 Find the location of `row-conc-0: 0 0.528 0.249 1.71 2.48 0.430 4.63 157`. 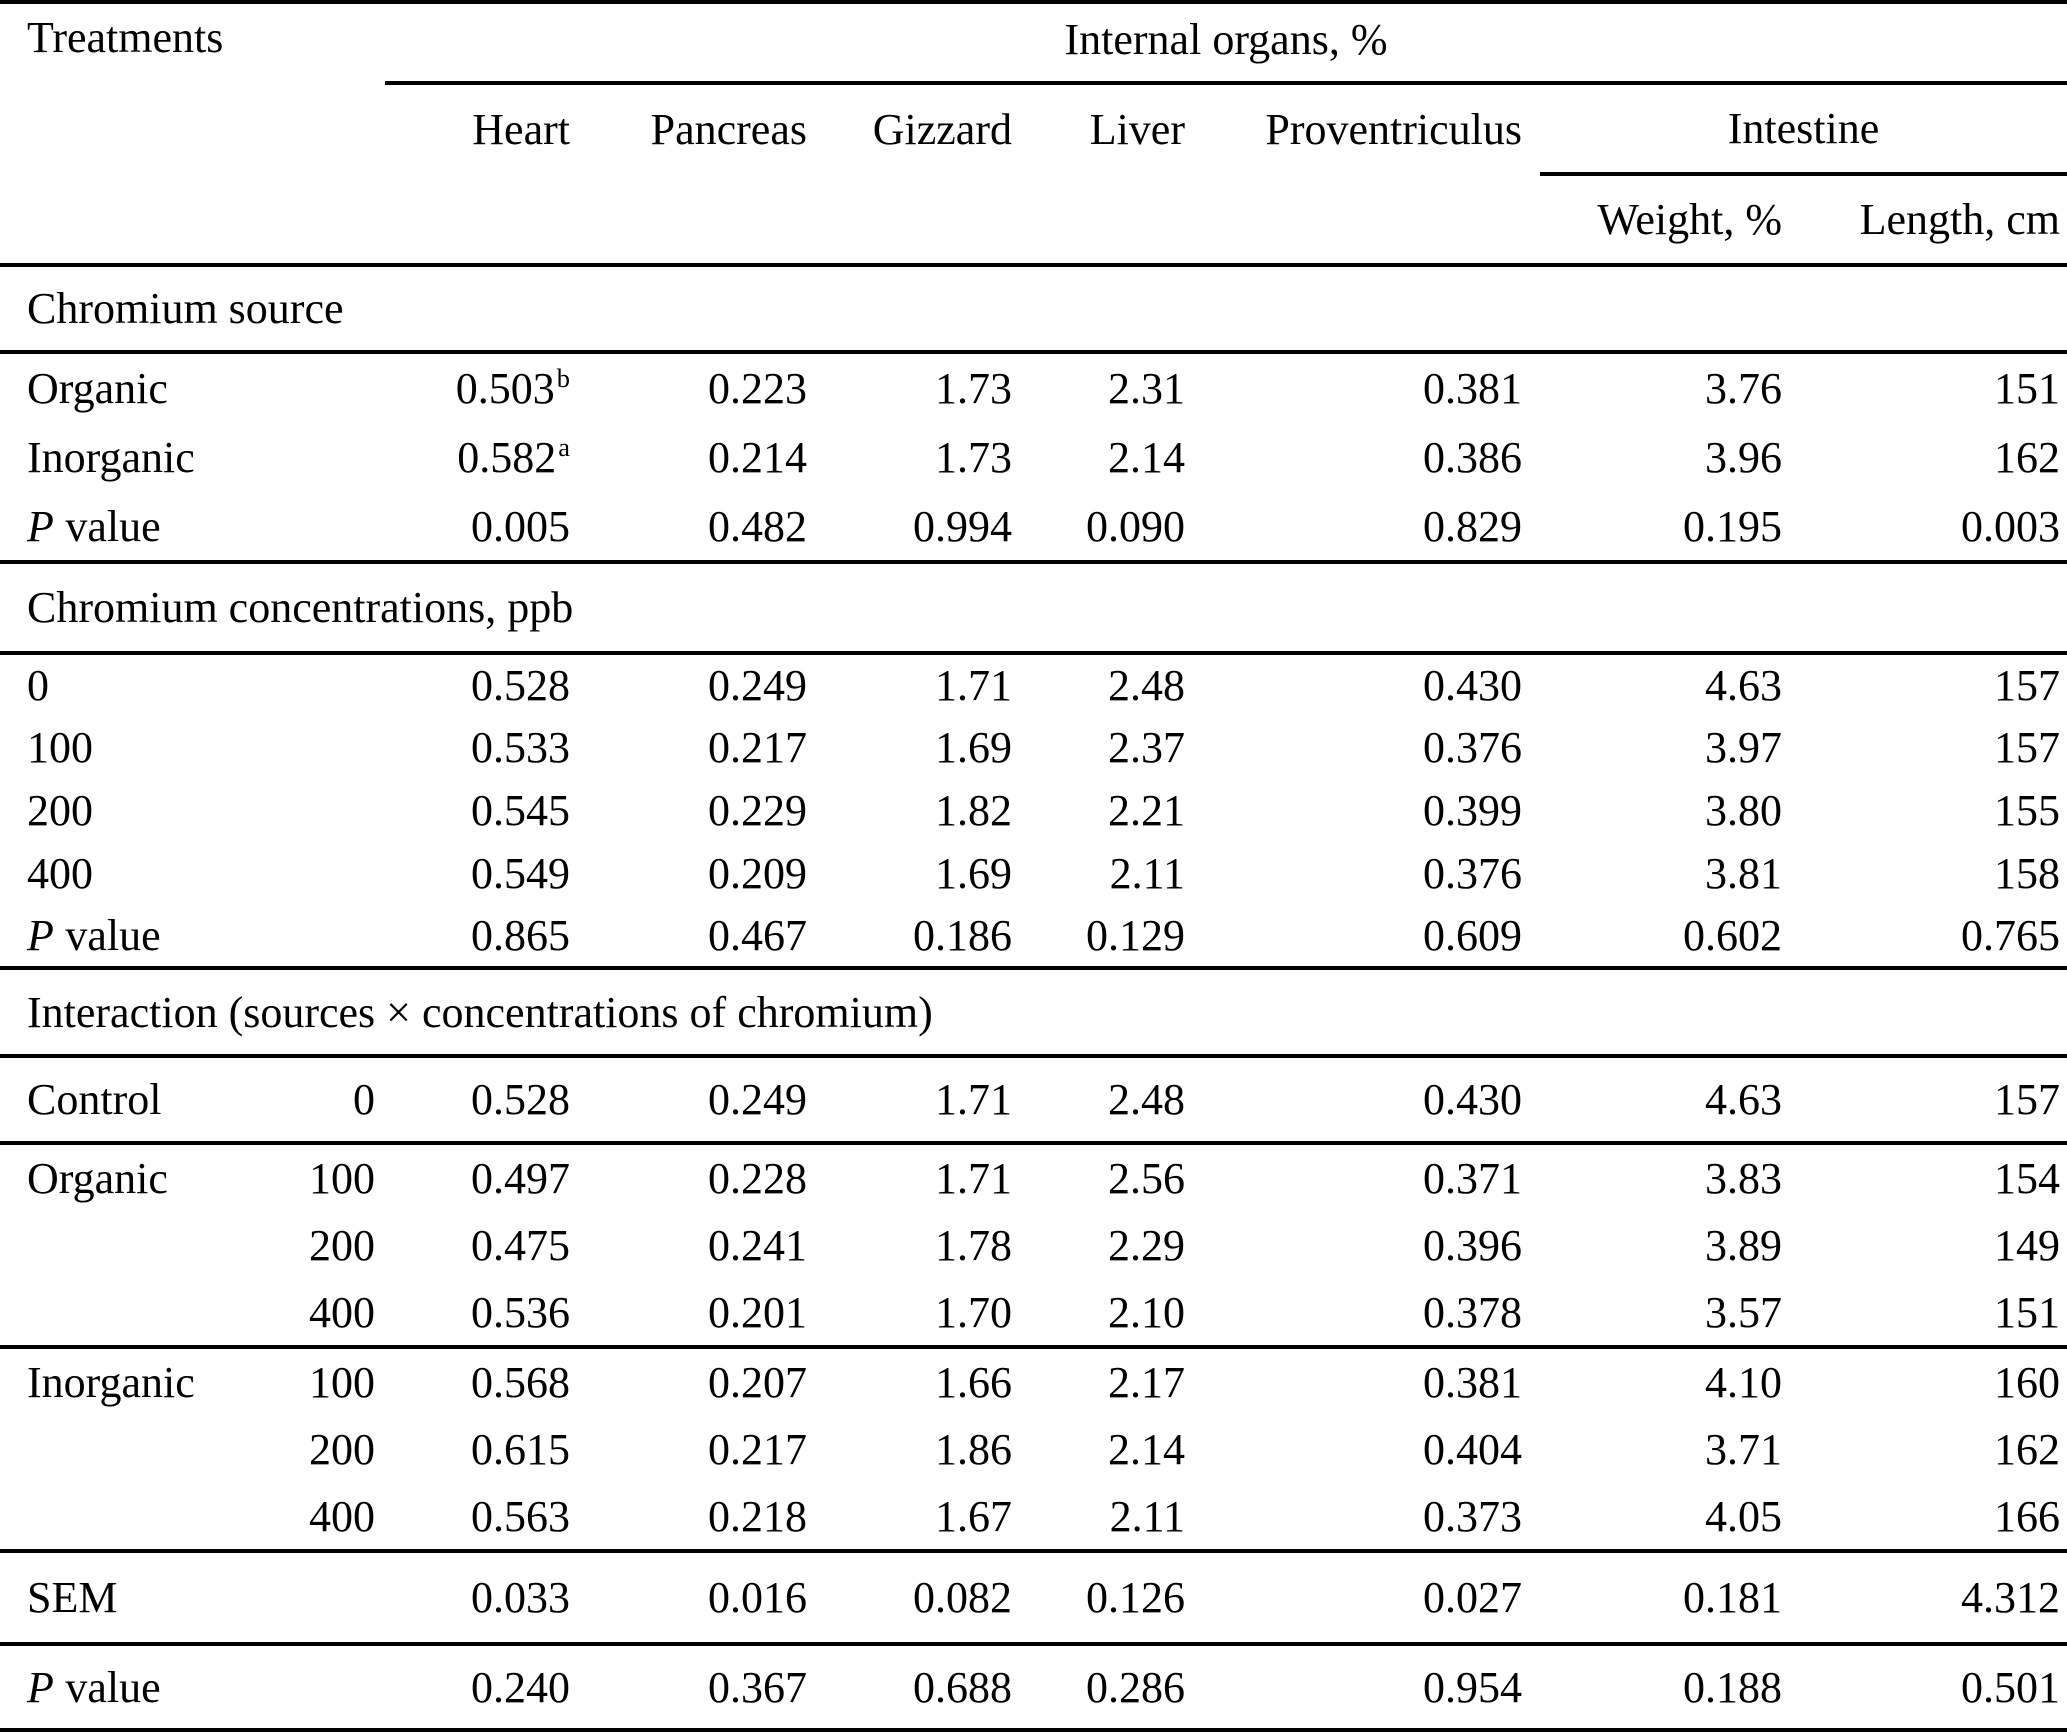

row-conc-0: 0 0.528 0.249 1.71 2.48 0.430 4.63 157 is located at coordinates (1033, 684).